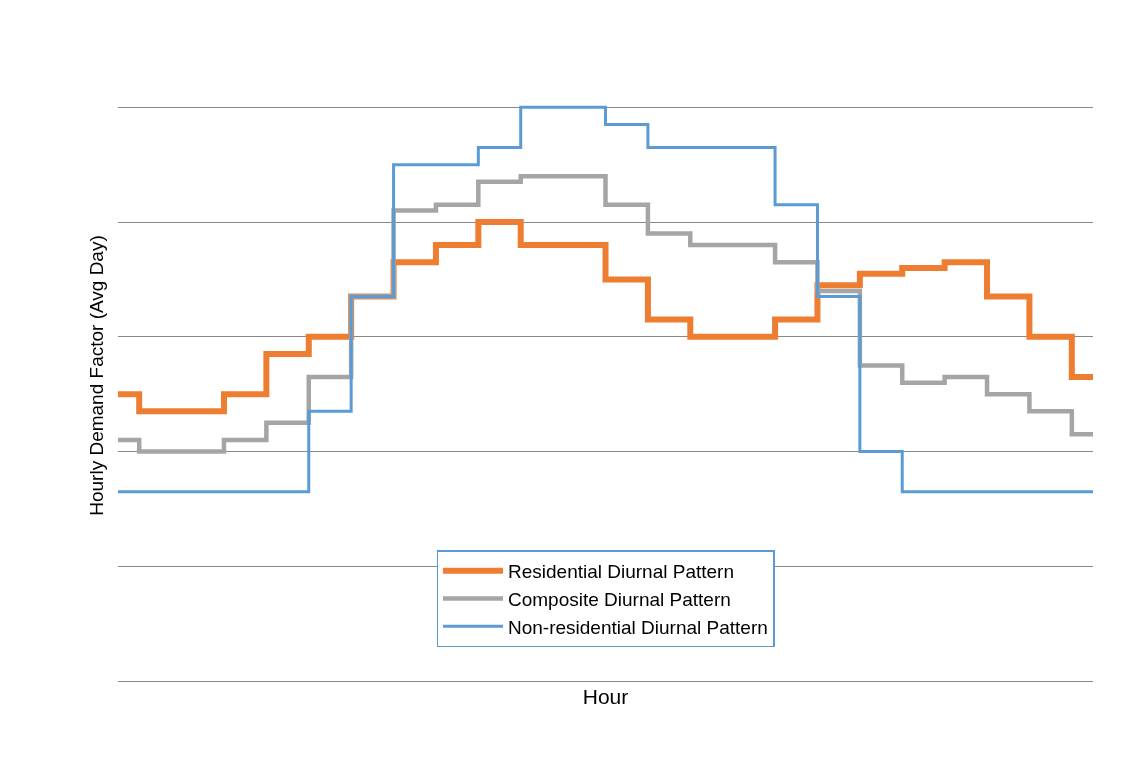 This screenshot has width=1136, height=780. I want to click on legend-label: Non-residential Diurnal Pattern, so click(638, 627).